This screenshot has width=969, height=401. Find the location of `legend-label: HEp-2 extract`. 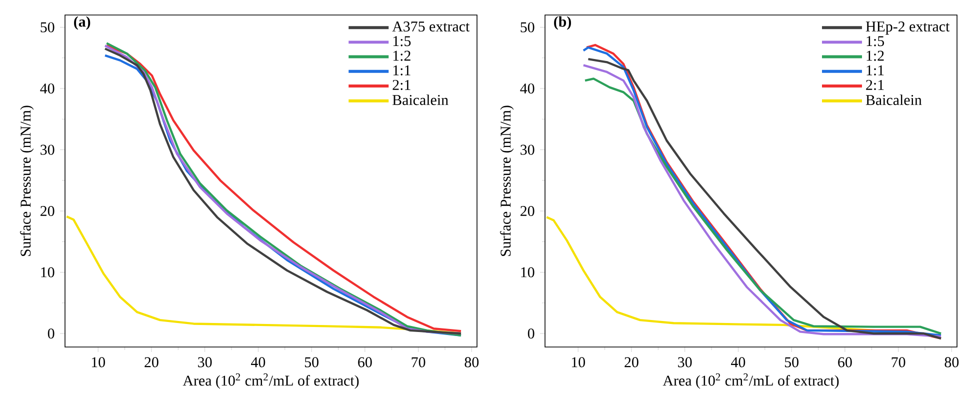

legend-label: HEp-2 extract is located at coordinates (908, 28).